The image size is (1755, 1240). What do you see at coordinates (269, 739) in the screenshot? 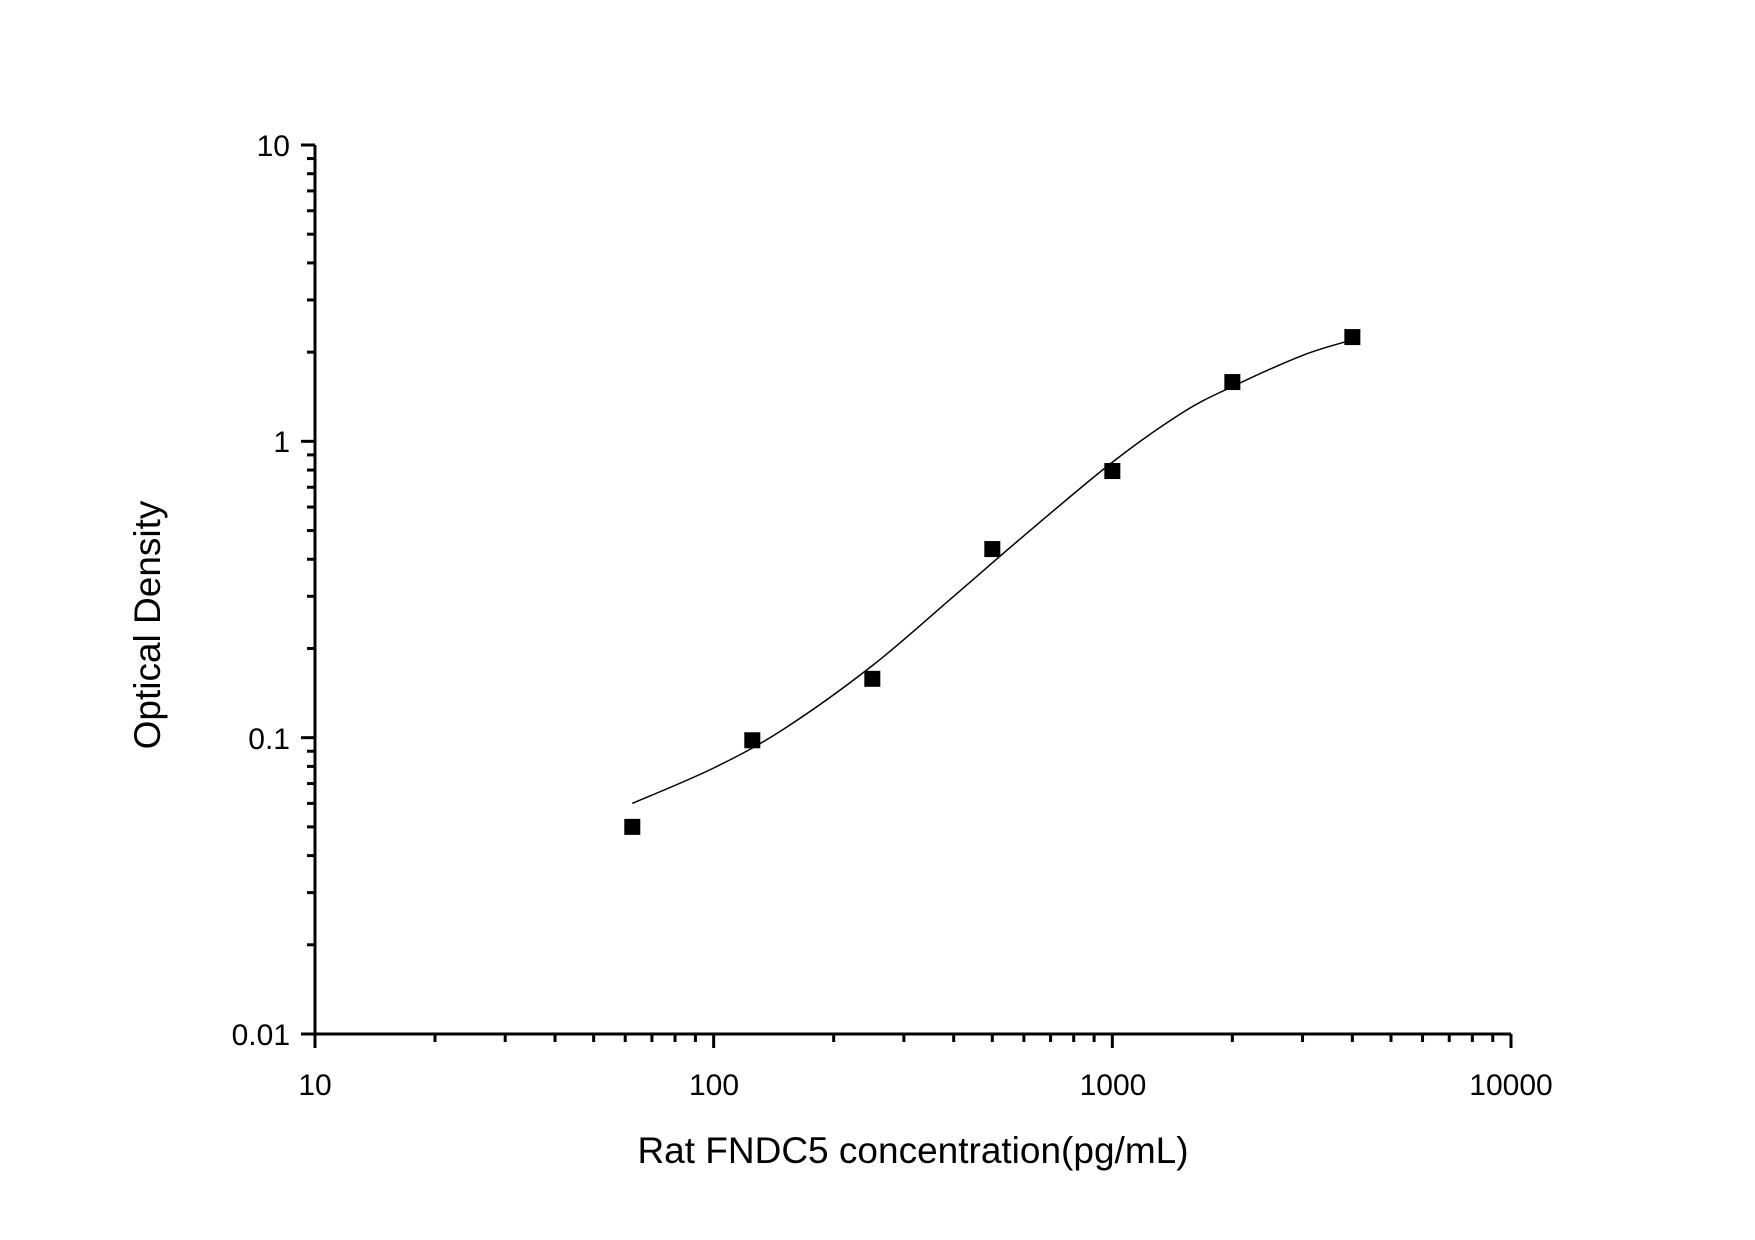
I see `y-tick-label: 0.1` at bounding box center [269, 739].